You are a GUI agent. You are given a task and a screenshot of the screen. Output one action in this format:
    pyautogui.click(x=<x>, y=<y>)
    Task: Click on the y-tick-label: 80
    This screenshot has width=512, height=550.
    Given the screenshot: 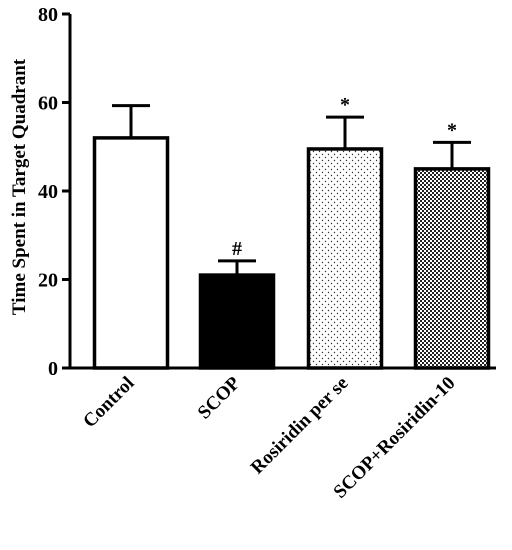 What is the action you would take?
    pyautogui.click(x=48, y=15)
    